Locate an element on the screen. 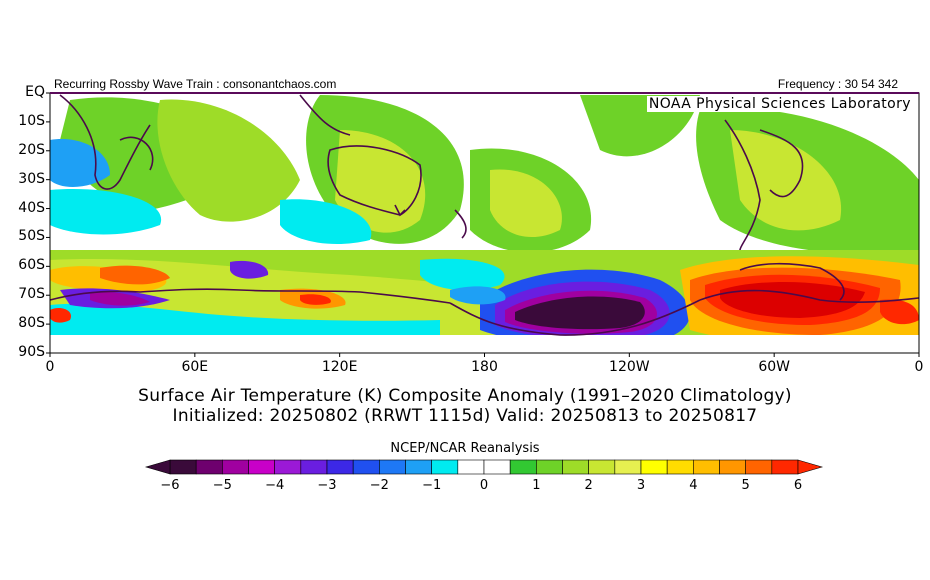 This screenshot has height=580, width=930. colorbar-tick-label: 4 is located at coordinates (693, 485).